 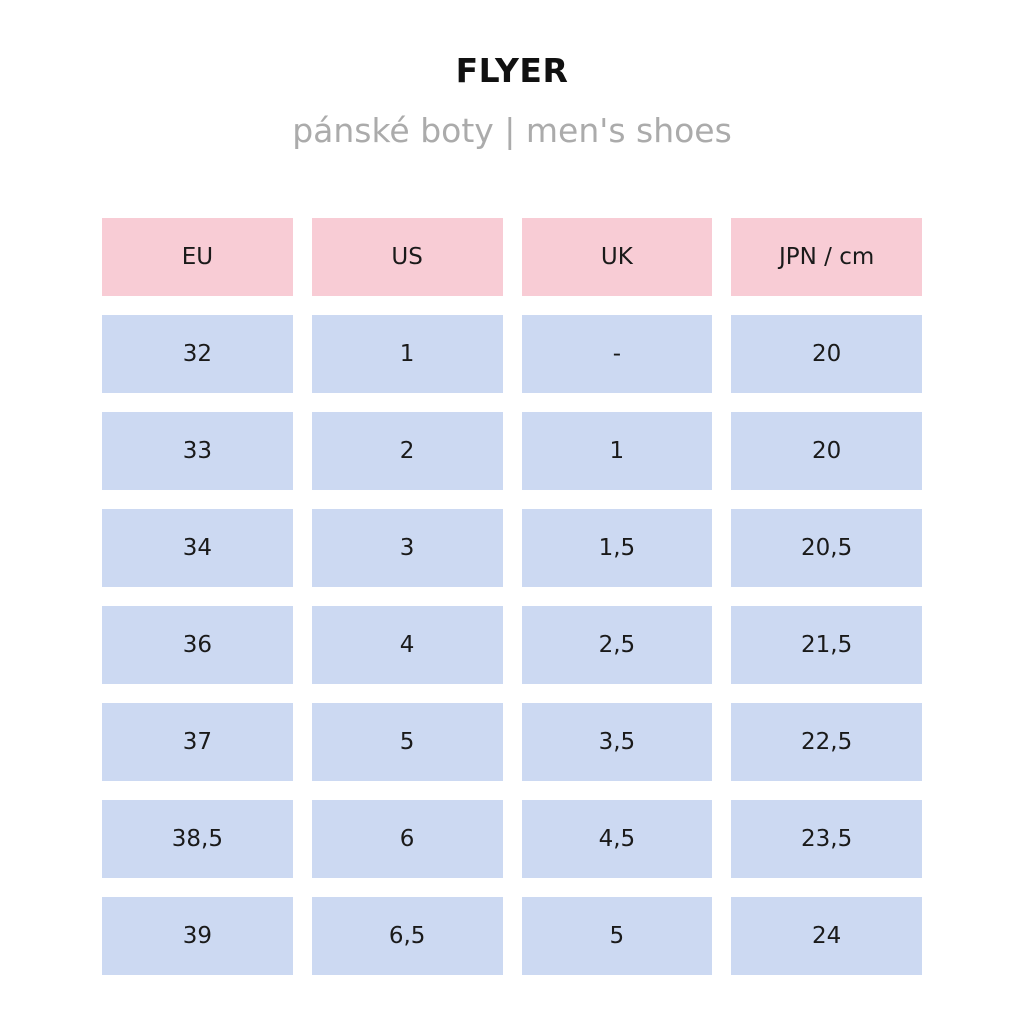 I want to click on cell-uk: 1,5, so click(x=617, y=548).